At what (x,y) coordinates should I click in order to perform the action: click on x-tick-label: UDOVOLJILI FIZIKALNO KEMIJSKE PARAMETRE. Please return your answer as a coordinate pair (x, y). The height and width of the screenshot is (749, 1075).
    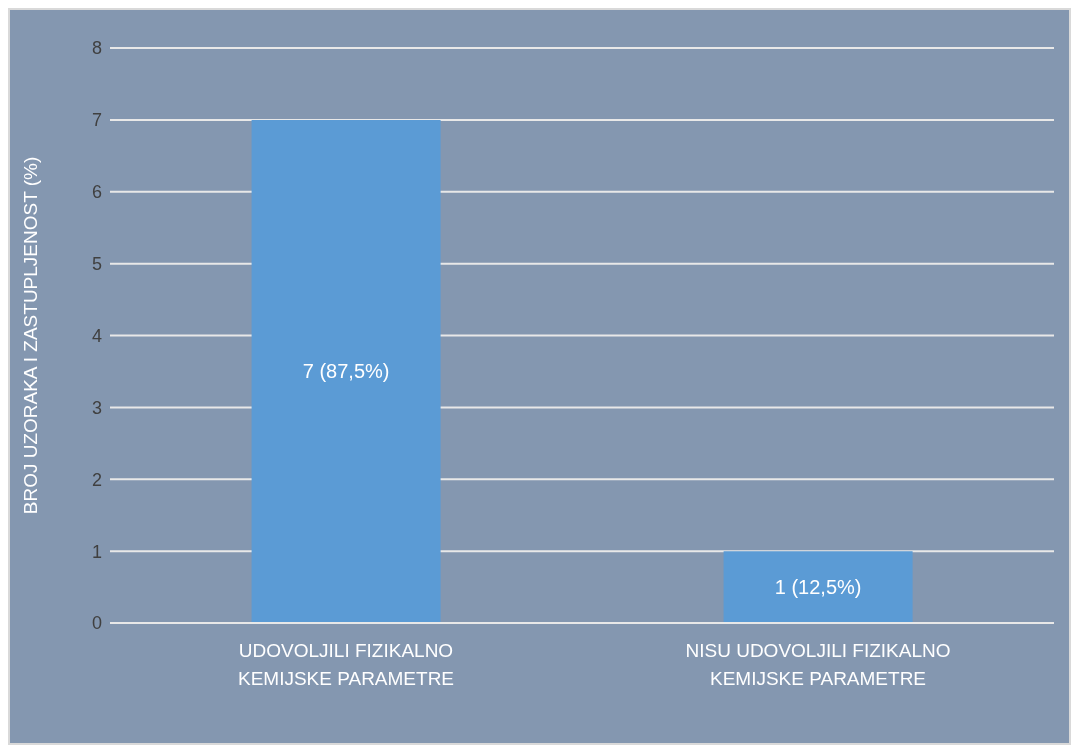
    Looking at the image, I should click on (346, 664).